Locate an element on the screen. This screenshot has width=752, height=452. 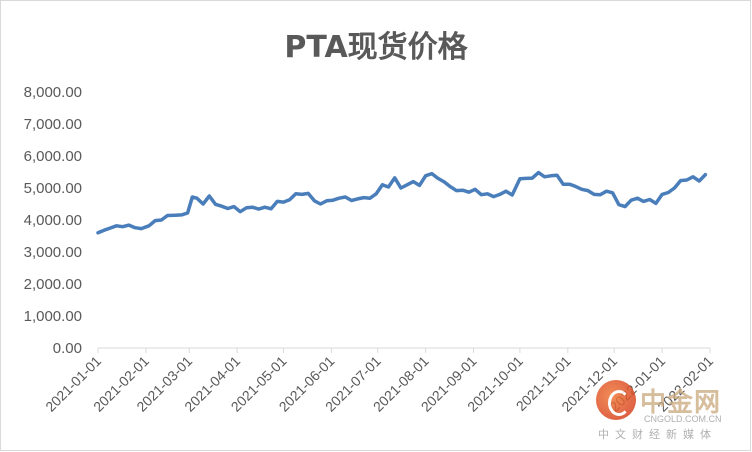
watermark: 中金网 CNGOLD.COM.CN 中文财经新媒体 is located at coordinates (671, 411).